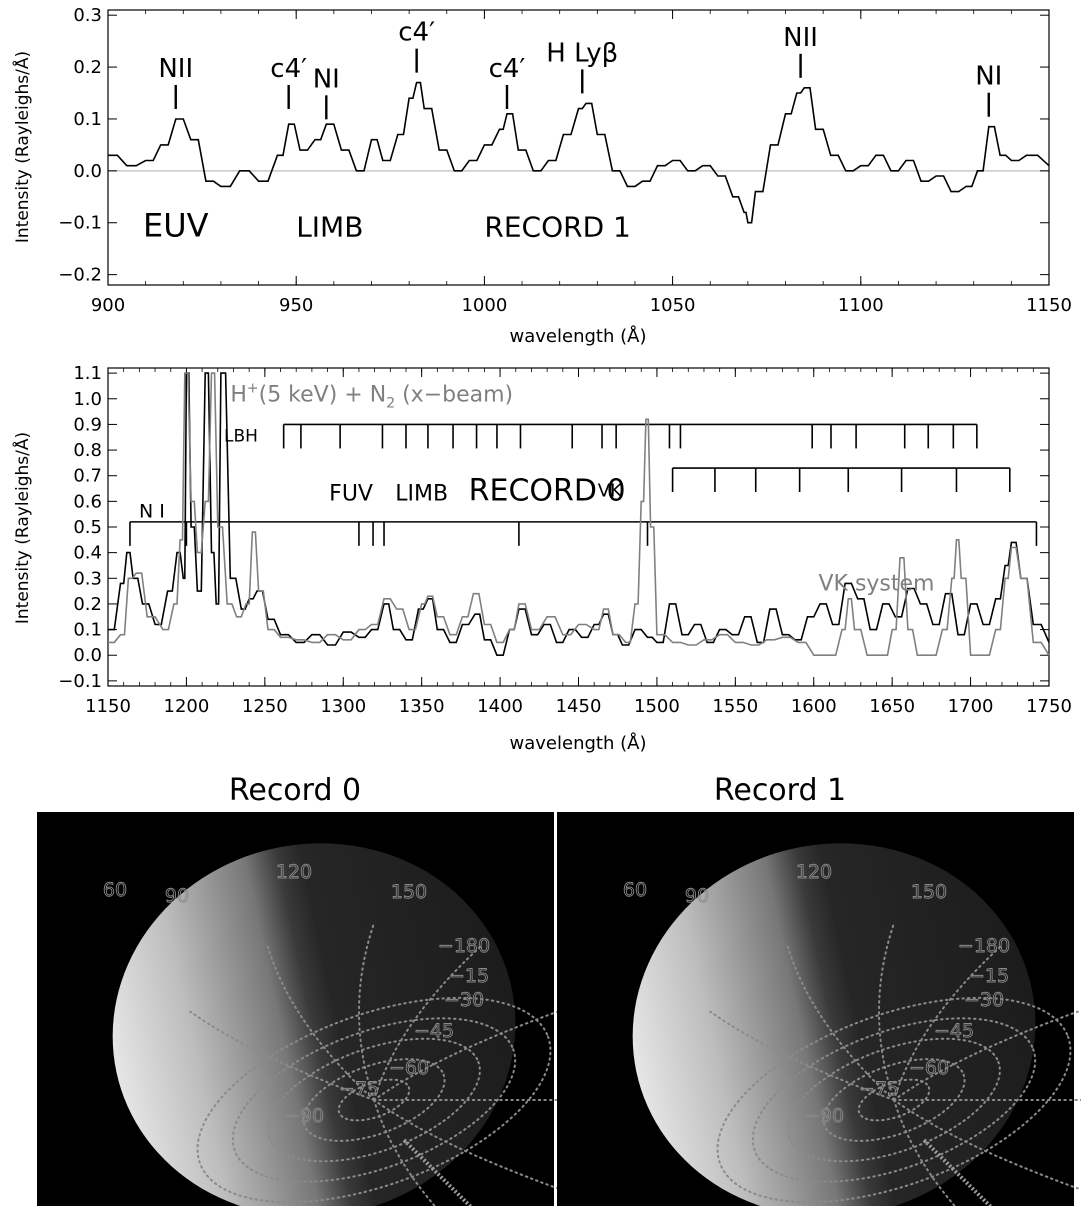 The height and width of the screenshot is (1206, 1081). Describe the element at coordinates (87, 450) in the screenshot. I see `y-tick-label: 0.8` at that location.